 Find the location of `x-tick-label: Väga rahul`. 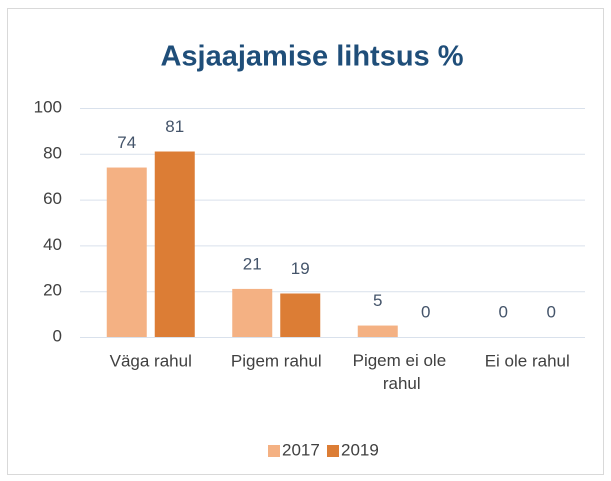

x-tick-label: Väga rahul is located at coordinates (151, 360).